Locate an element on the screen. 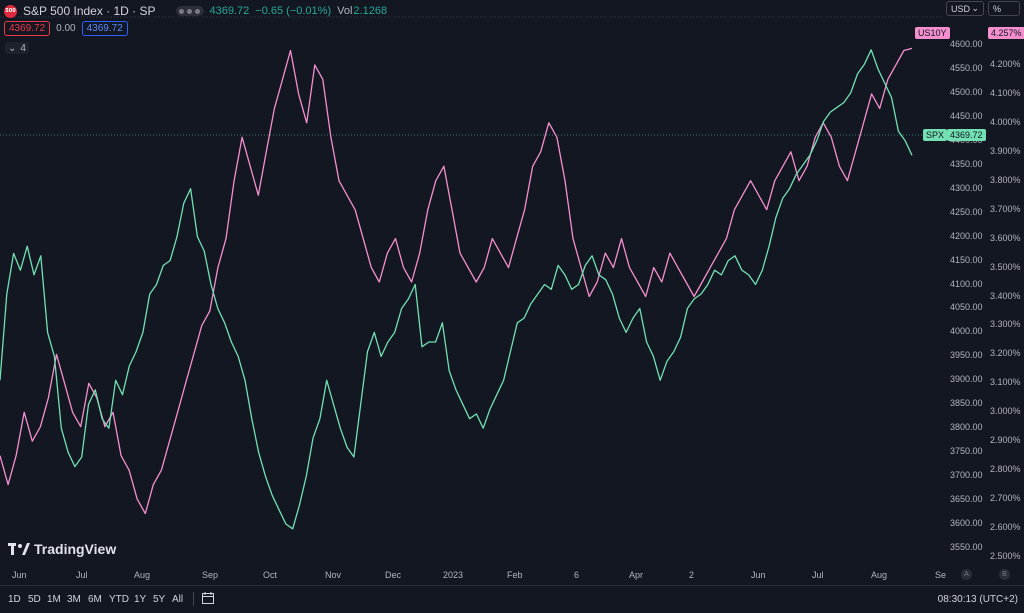 Image resolution: width=1024 pixels, height=613 pixels. price-tick-label: 4100.00 is located at coordinates (966, 283).